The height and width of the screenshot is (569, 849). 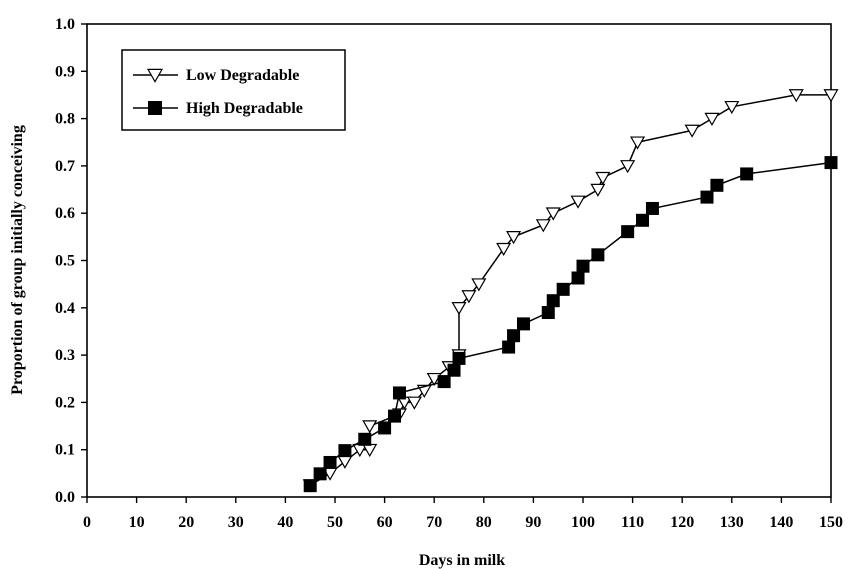 I want to click on x-tick-label: 50, so click(x=335, y=522).